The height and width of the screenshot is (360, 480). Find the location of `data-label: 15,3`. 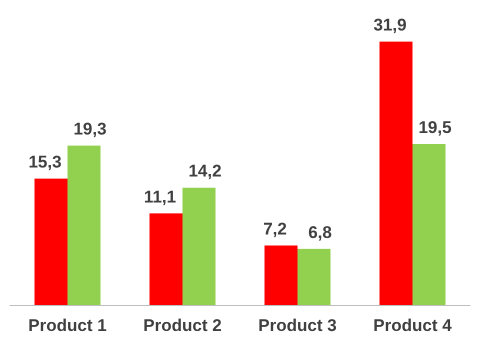

data-label: 15,3 is located at coordinates (45, 162).